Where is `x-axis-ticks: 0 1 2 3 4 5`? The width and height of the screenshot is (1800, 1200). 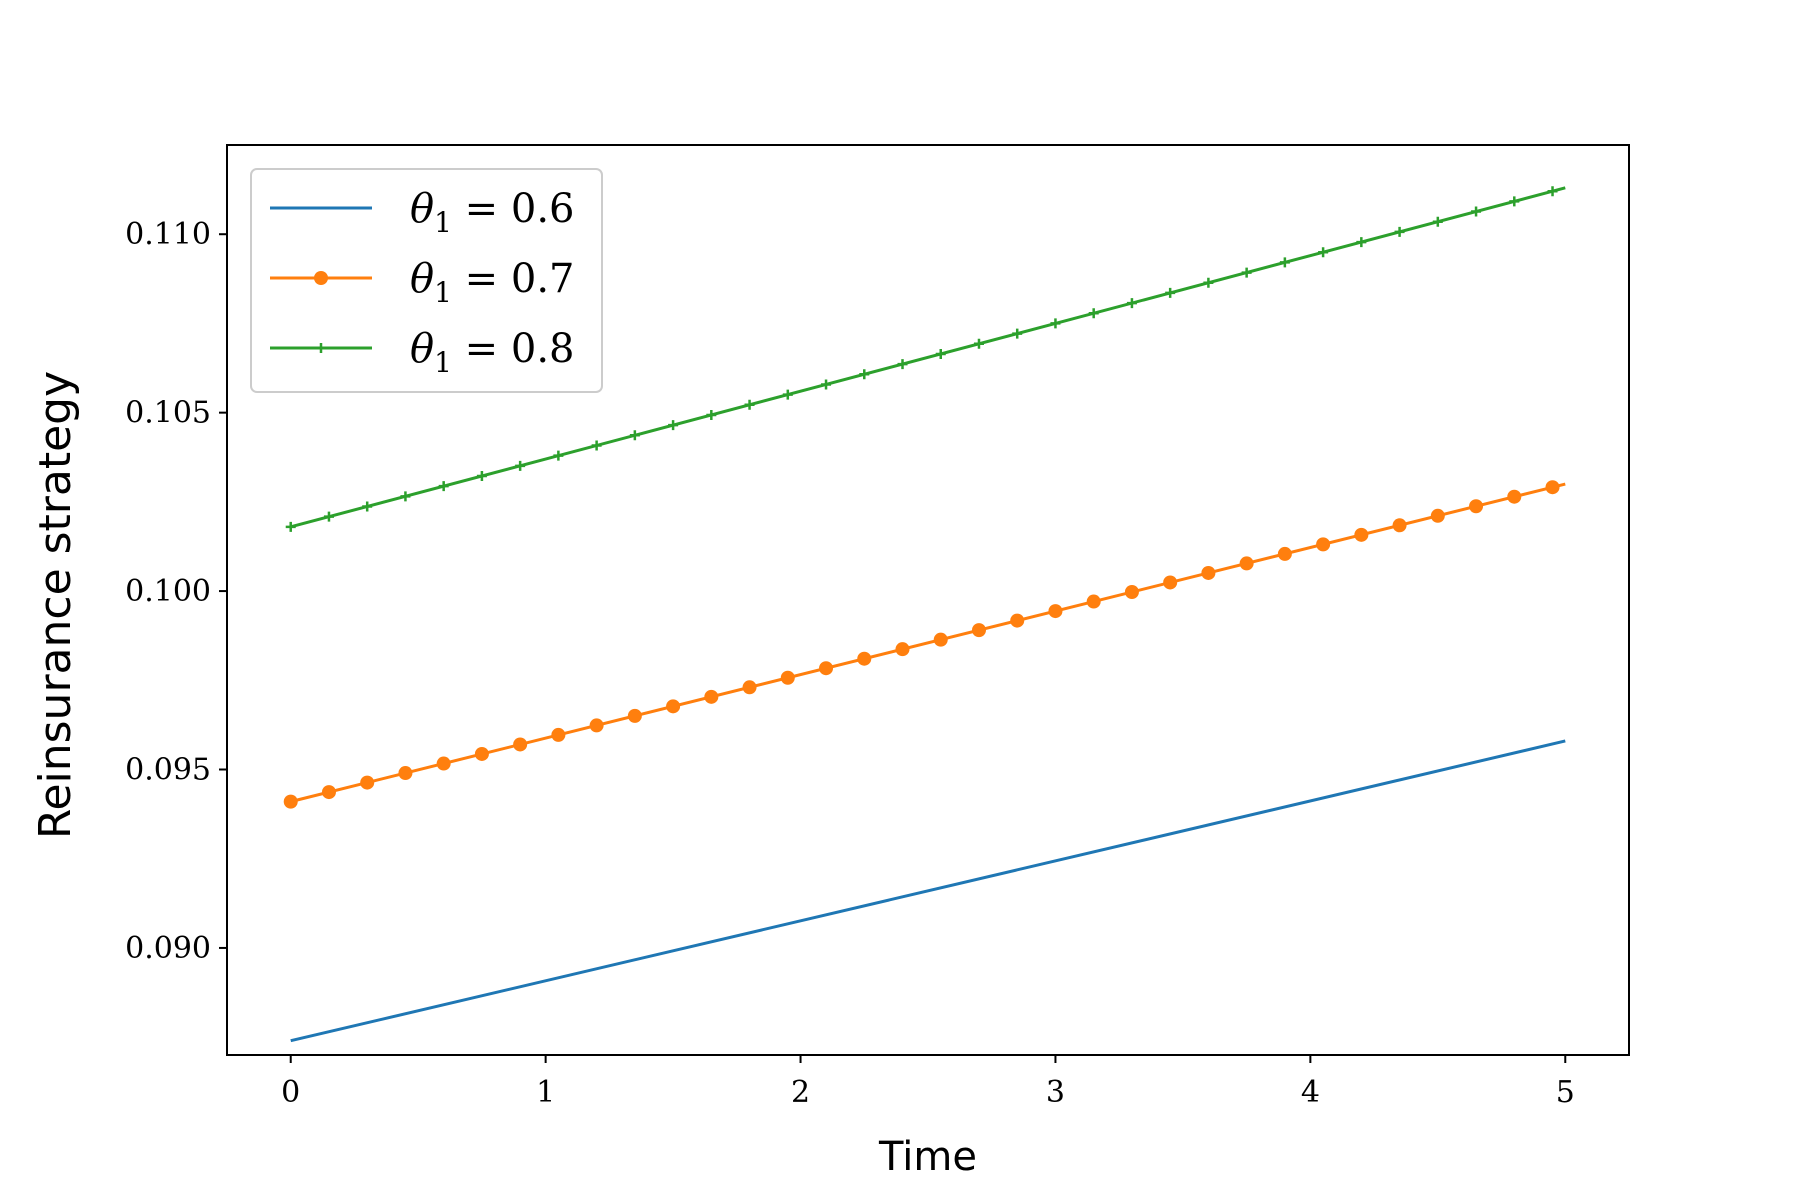
x-axis-ticks: 0 1 2 3 4 5 is located at coordinates (928, 1082).